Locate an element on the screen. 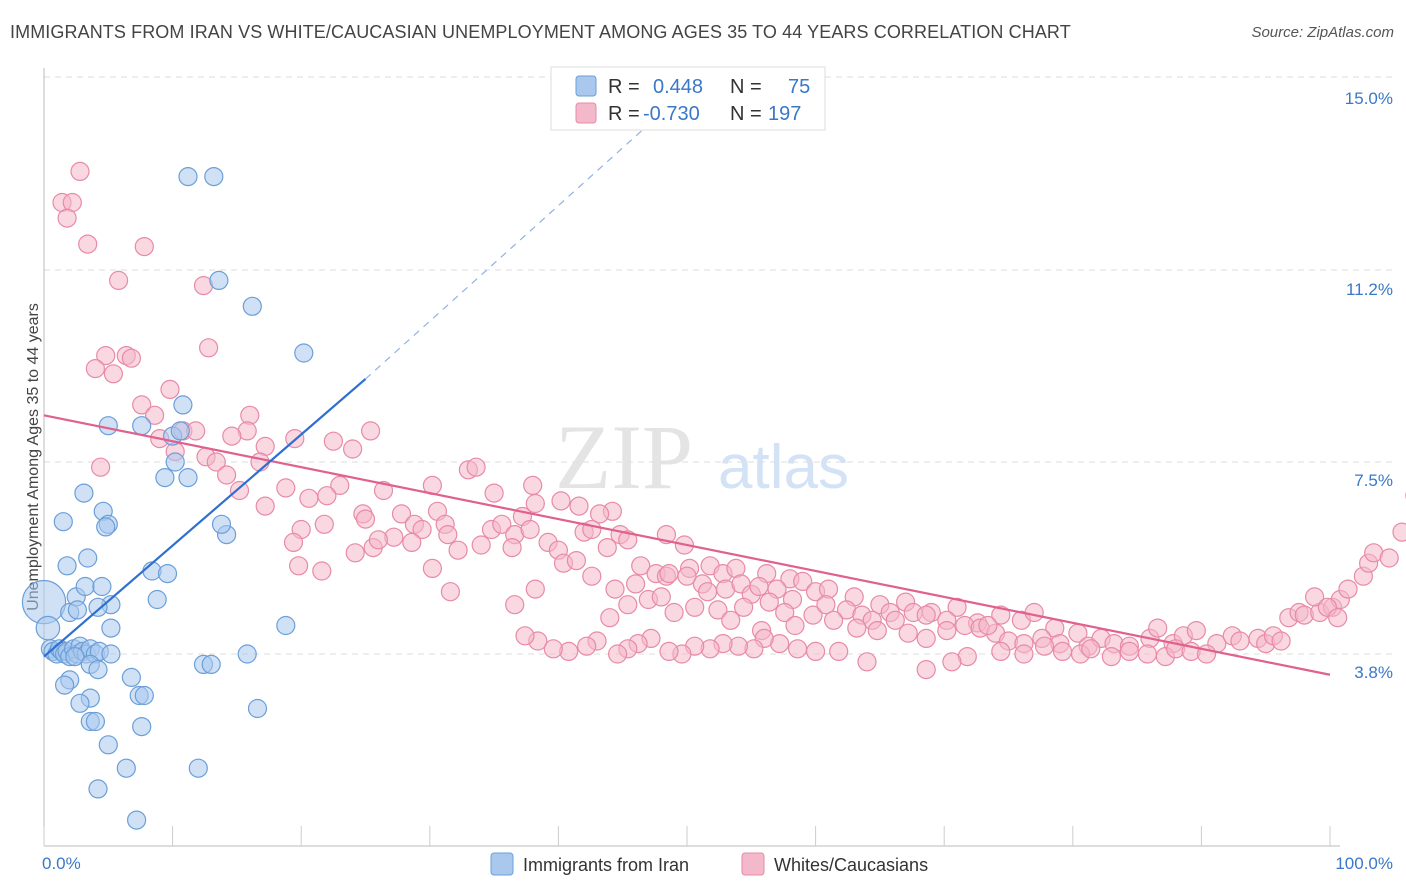  stats-n-value-2: 197 is located at coordinates (784, 114).